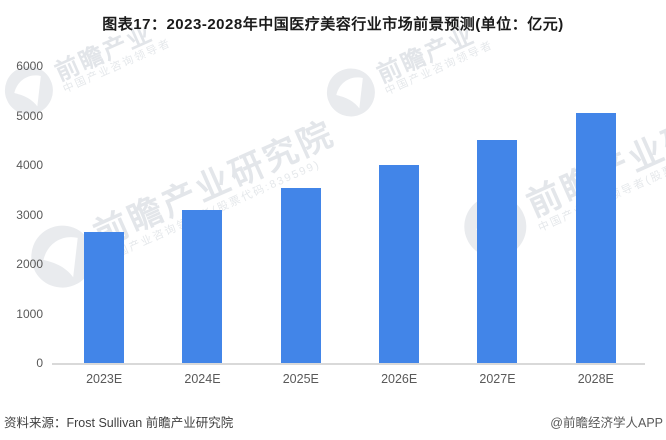 Image resolution: width=666 pixels, height=440 pixels. I want to click on bar-2023E, so click(104, 297).